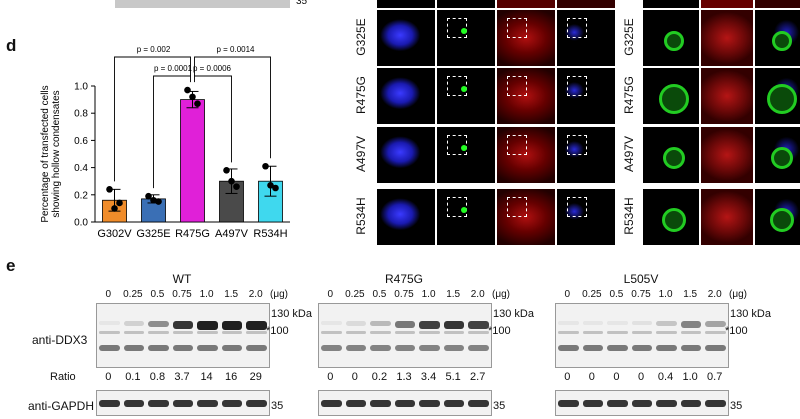 The width and height of the screenshot is (800, 419). Describe the element at coordinates (361, 95) in the screenshot. I see `row-label-R475G: R475G` at that location.